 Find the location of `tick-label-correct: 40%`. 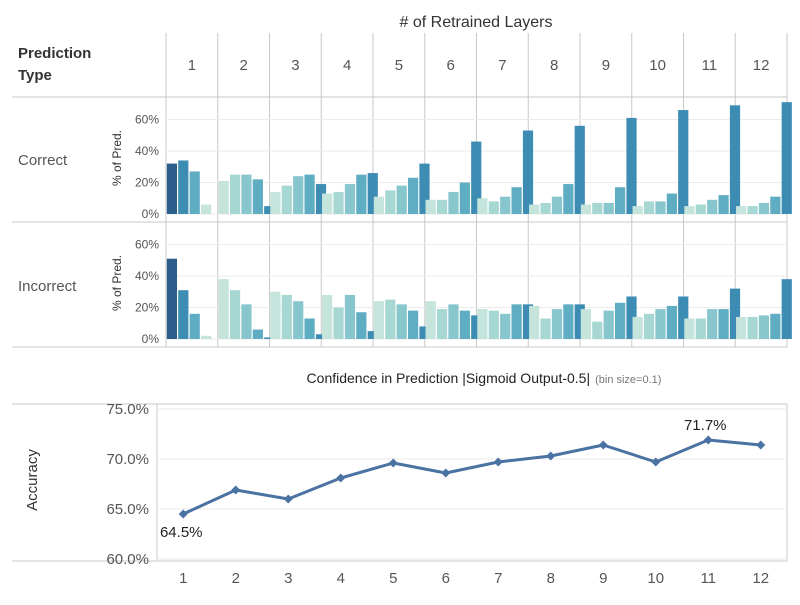

tick-label-correct: 40% is located at coordinates (147, 151).